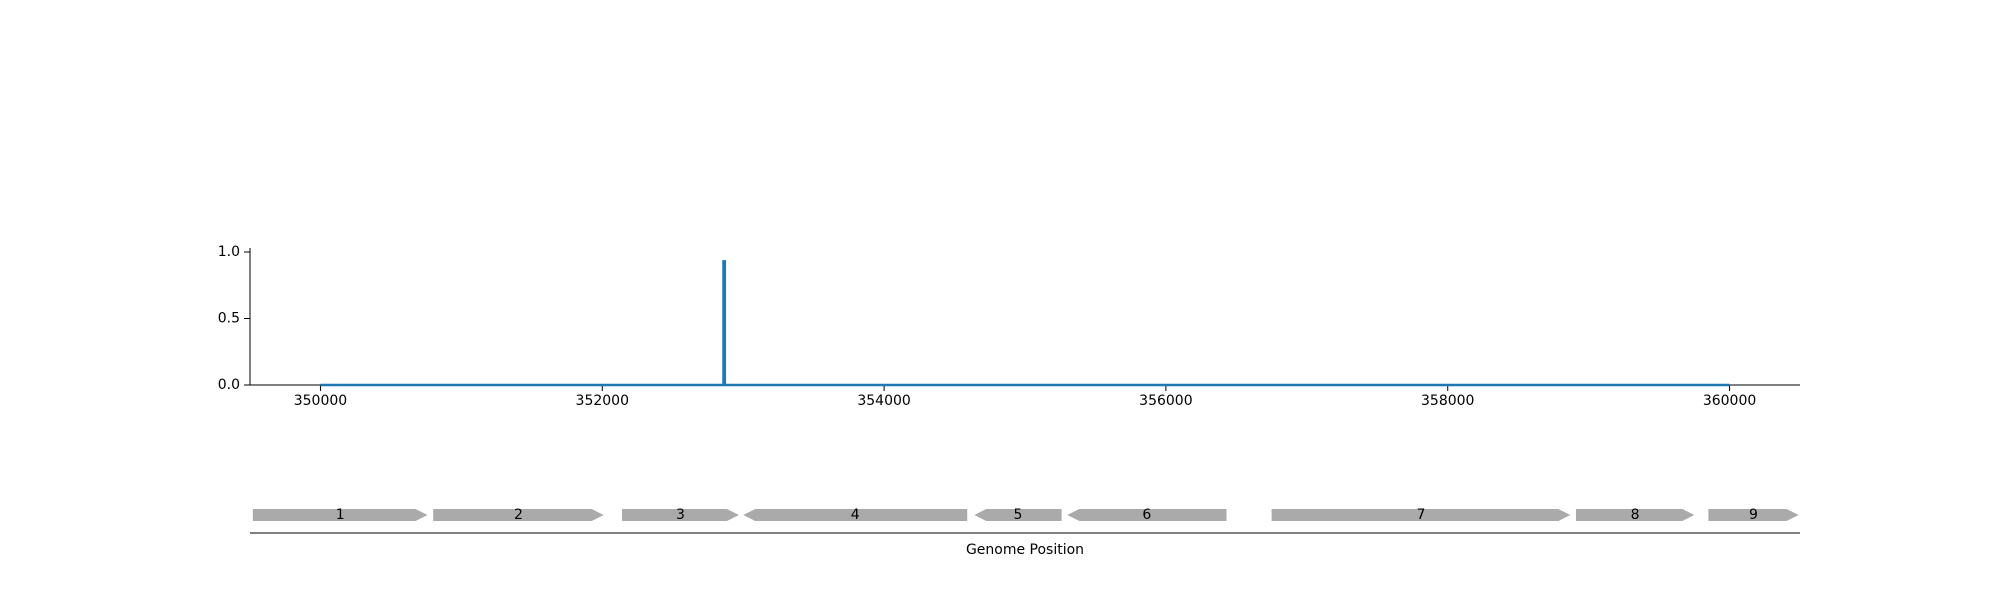 The width and height of the screenshot is (2000, 600). I want to click on gene-label: 7, so click(1420, 515).